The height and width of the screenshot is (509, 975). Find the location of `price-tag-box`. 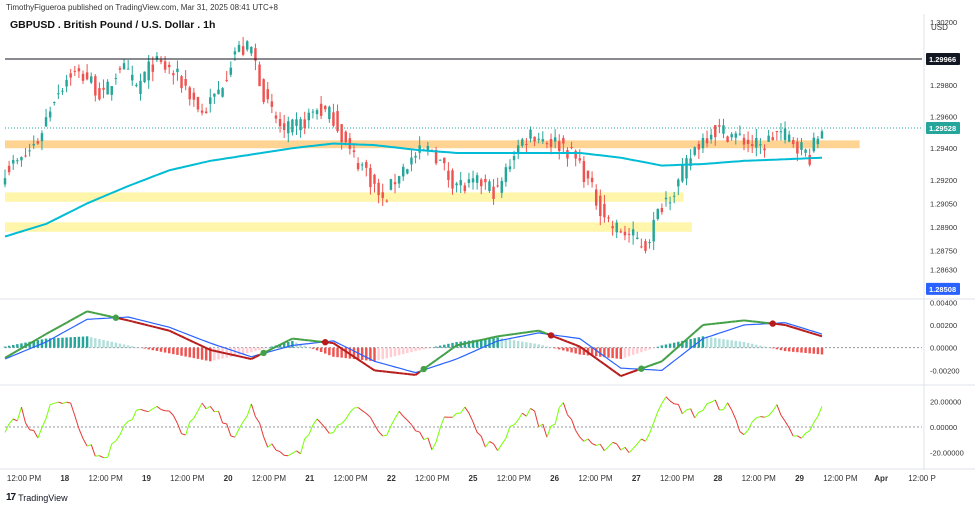

price-tag-box is located at coordinates (943, 288).